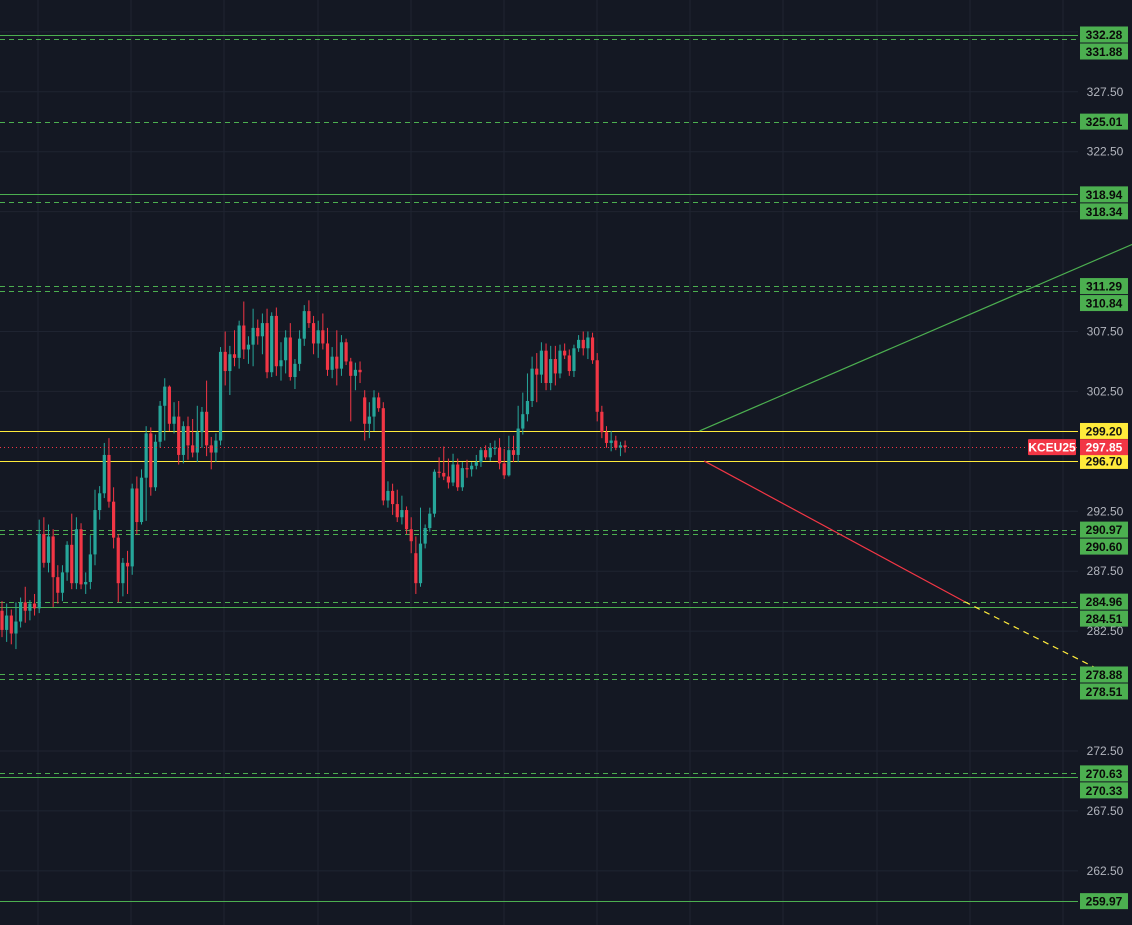 Image resolution: width=1132 pixels, height=925 pixels. Describe the element at coordinates (1104, 52) in the screenshot. I see `price-level-value: 331.88` at that location.